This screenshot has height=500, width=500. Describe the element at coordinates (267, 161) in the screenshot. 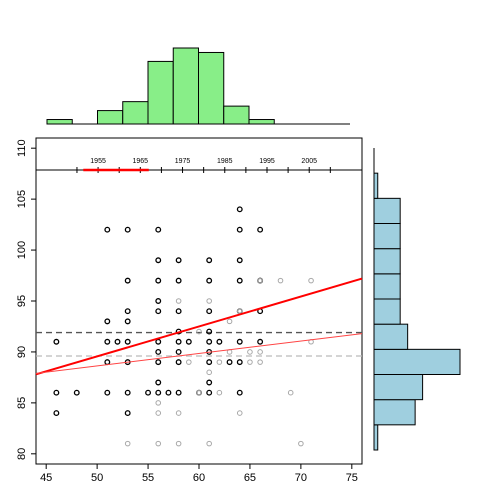

I see `year-tick-label: 1995` at that location.